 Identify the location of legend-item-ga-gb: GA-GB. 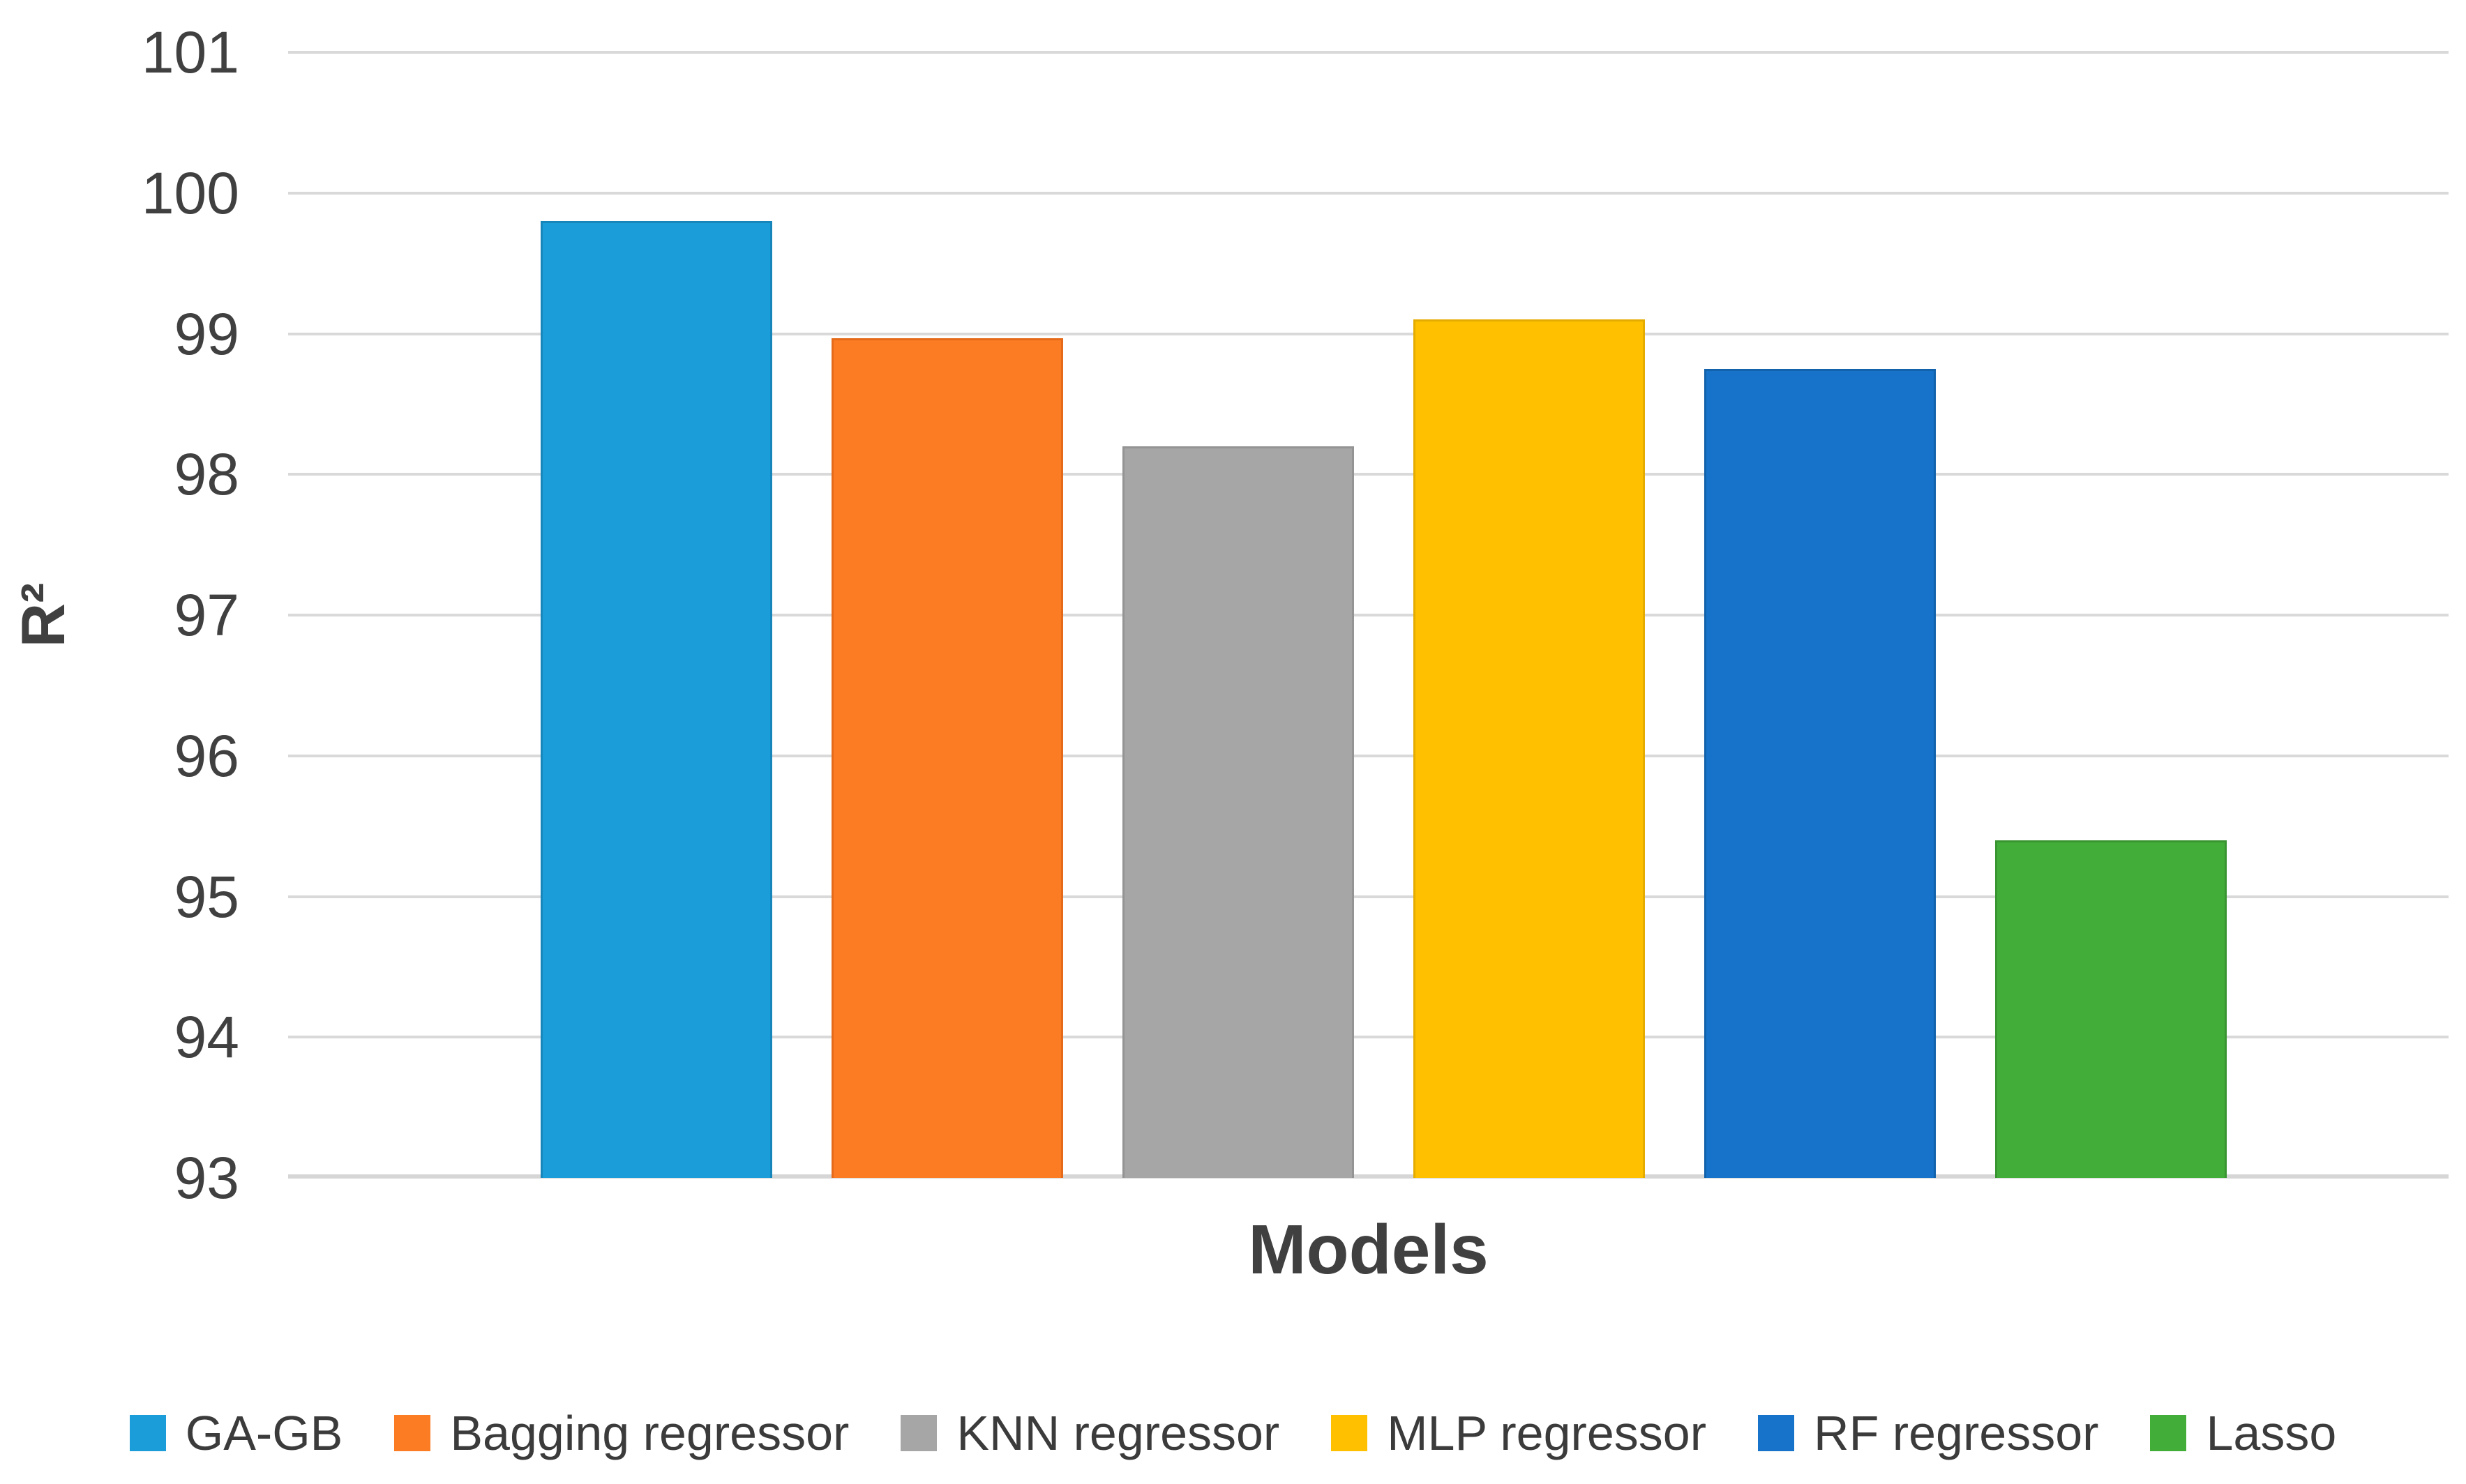
(236, 1433).